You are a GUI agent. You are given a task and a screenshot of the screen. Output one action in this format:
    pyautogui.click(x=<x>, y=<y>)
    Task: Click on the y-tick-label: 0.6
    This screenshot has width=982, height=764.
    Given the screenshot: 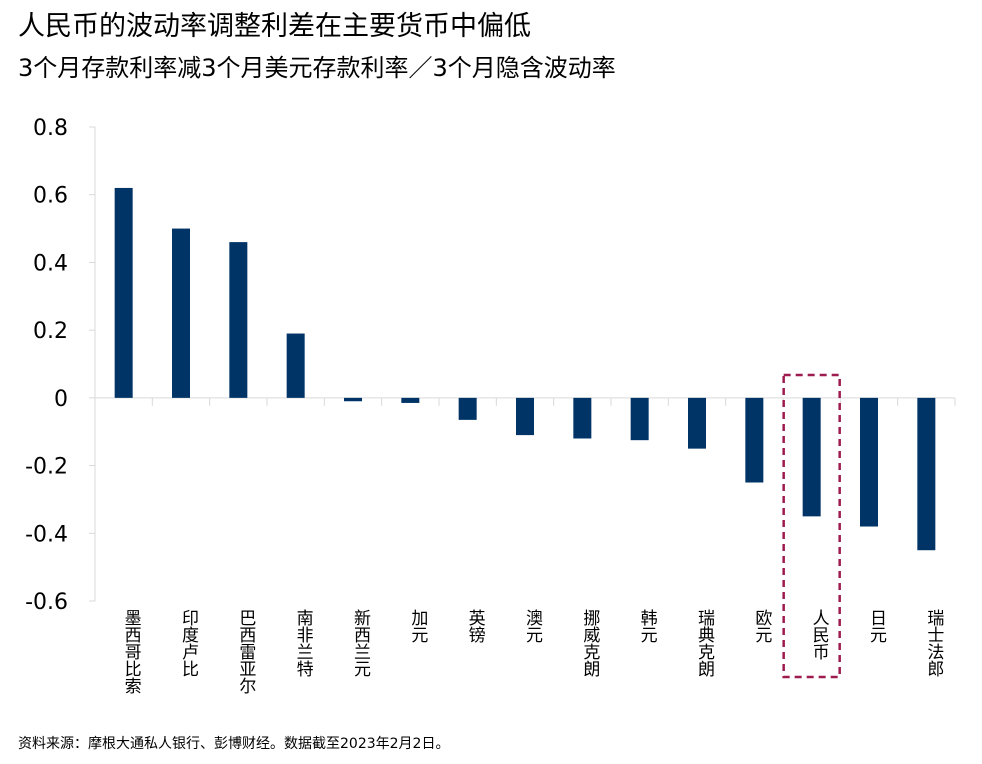 What is the action you would take?
    pyautogui.click(x=50, y=196)
    